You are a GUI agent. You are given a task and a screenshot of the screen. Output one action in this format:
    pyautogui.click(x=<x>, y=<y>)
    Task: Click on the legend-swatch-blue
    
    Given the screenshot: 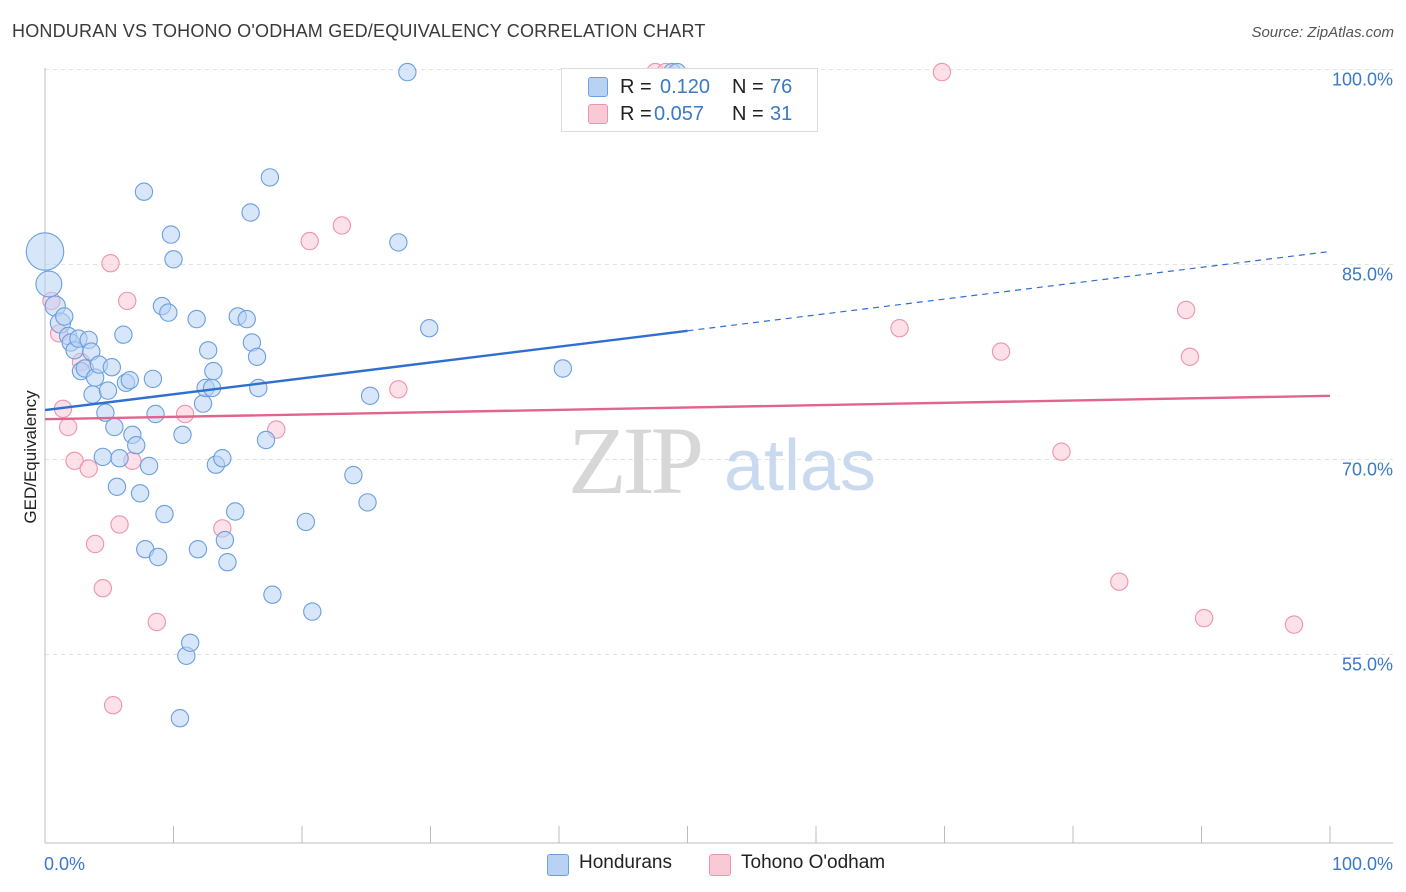 What is the action you would take?
    pyautogui.click(x=598, y=87)
    